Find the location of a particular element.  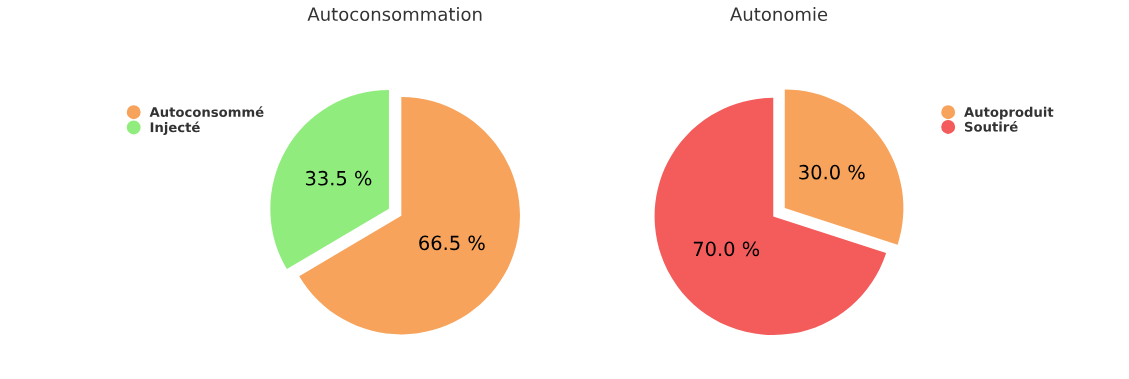

legend-label: Injecté is located at coordinates (175, 128).